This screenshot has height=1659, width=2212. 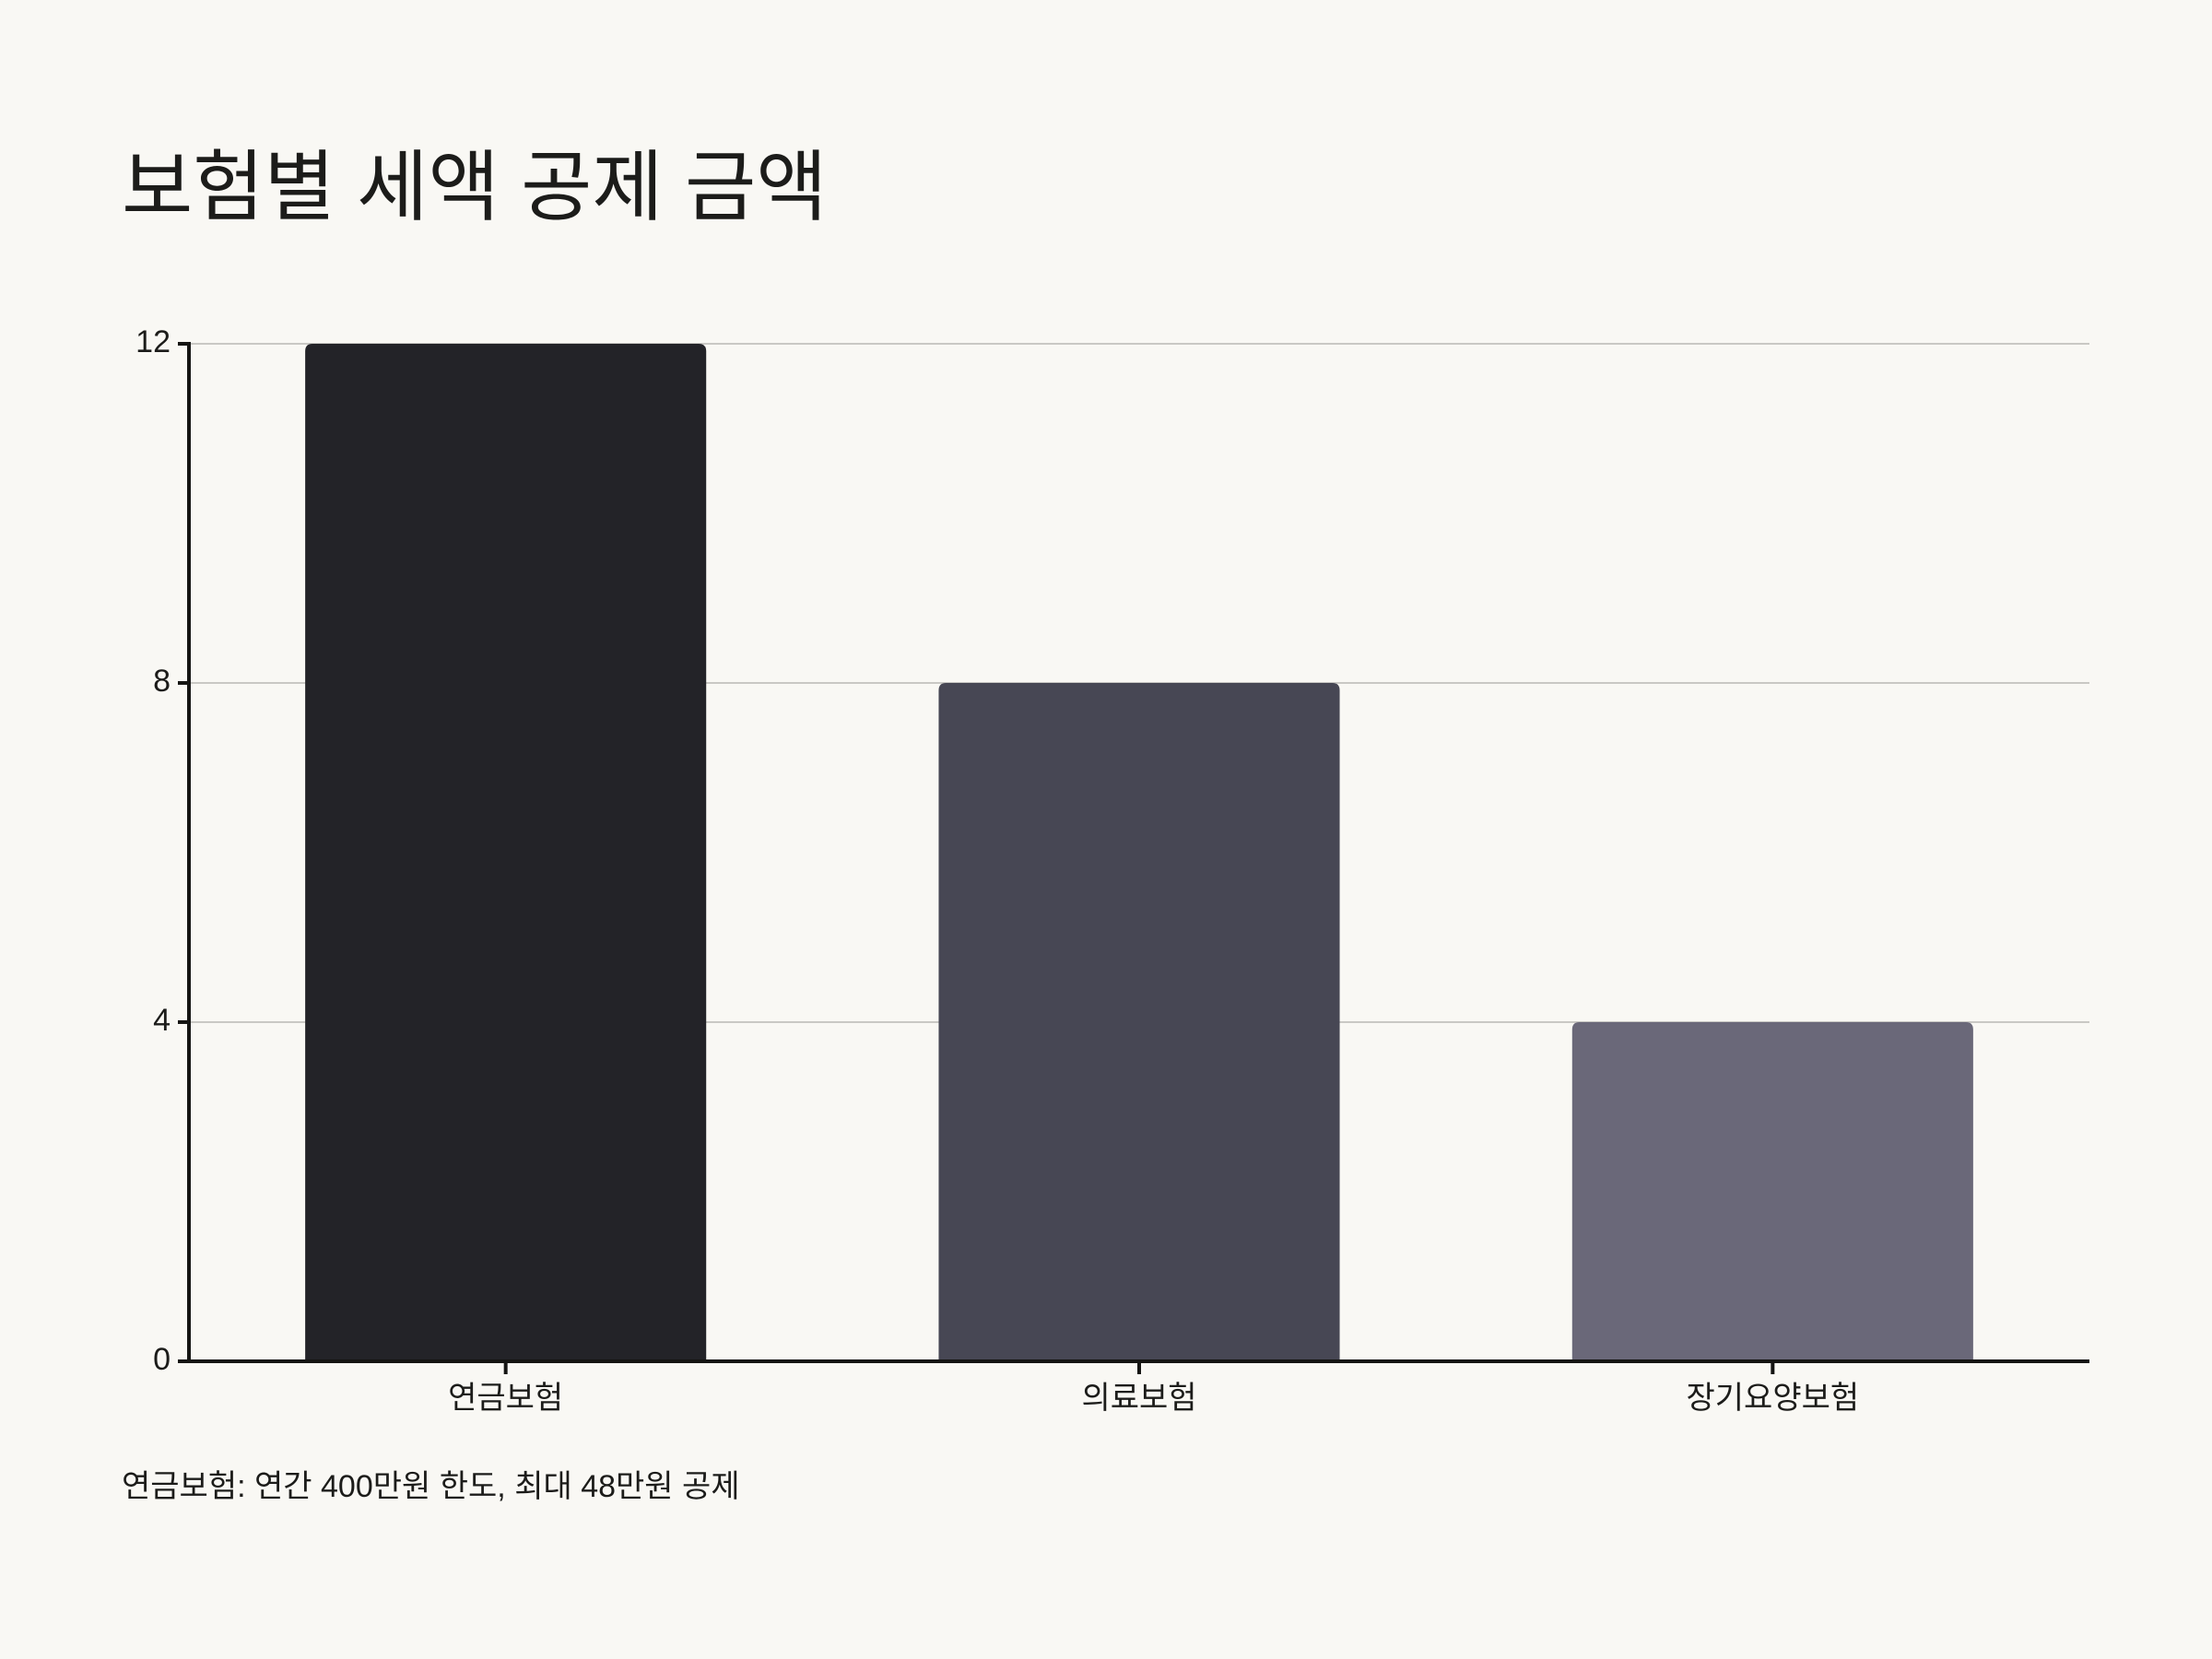 I want to click on x-tick-label: 연금보험, so click(x=505, y=1398).